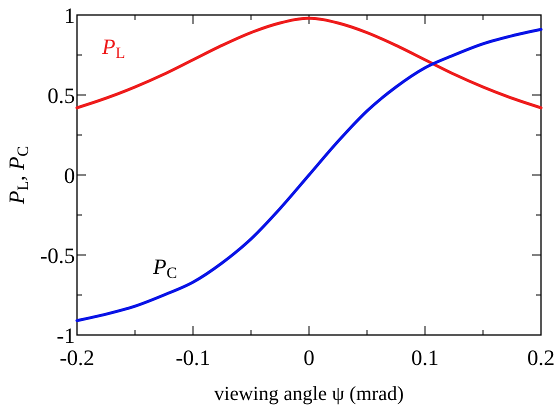 The width and height of the screenshot is (555, 412). I want to click on x-axis-title: viewing angle ψ (mrad), so click(309, 394).